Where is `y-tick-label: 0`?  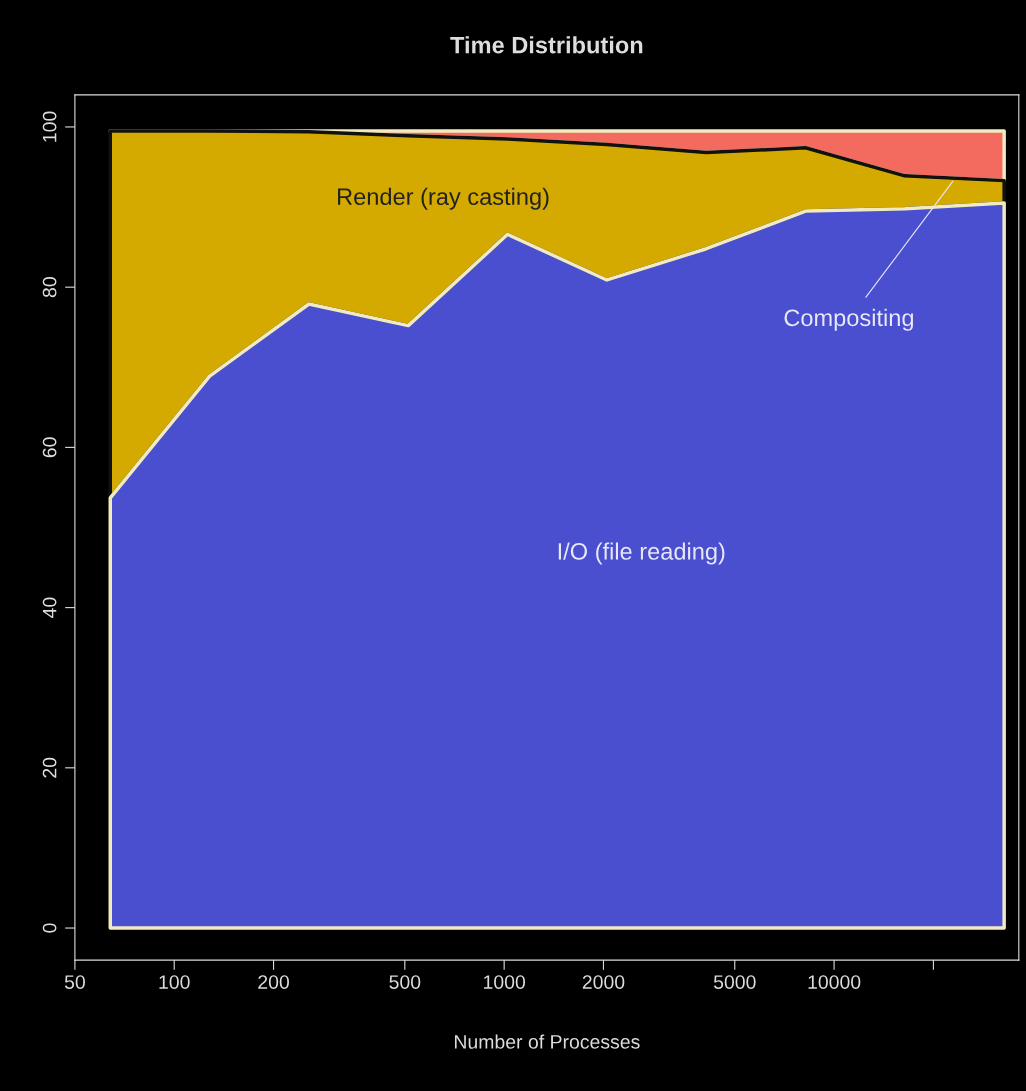
y-tick-label: 0 is located at coordinates (49, 928).